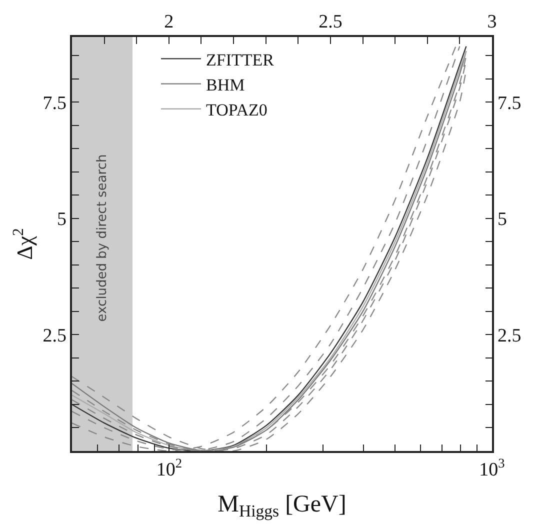  Describe the element at coordinates (510, 103) in the screenshot. I see `y2-tick-label: 7.5` at that location.